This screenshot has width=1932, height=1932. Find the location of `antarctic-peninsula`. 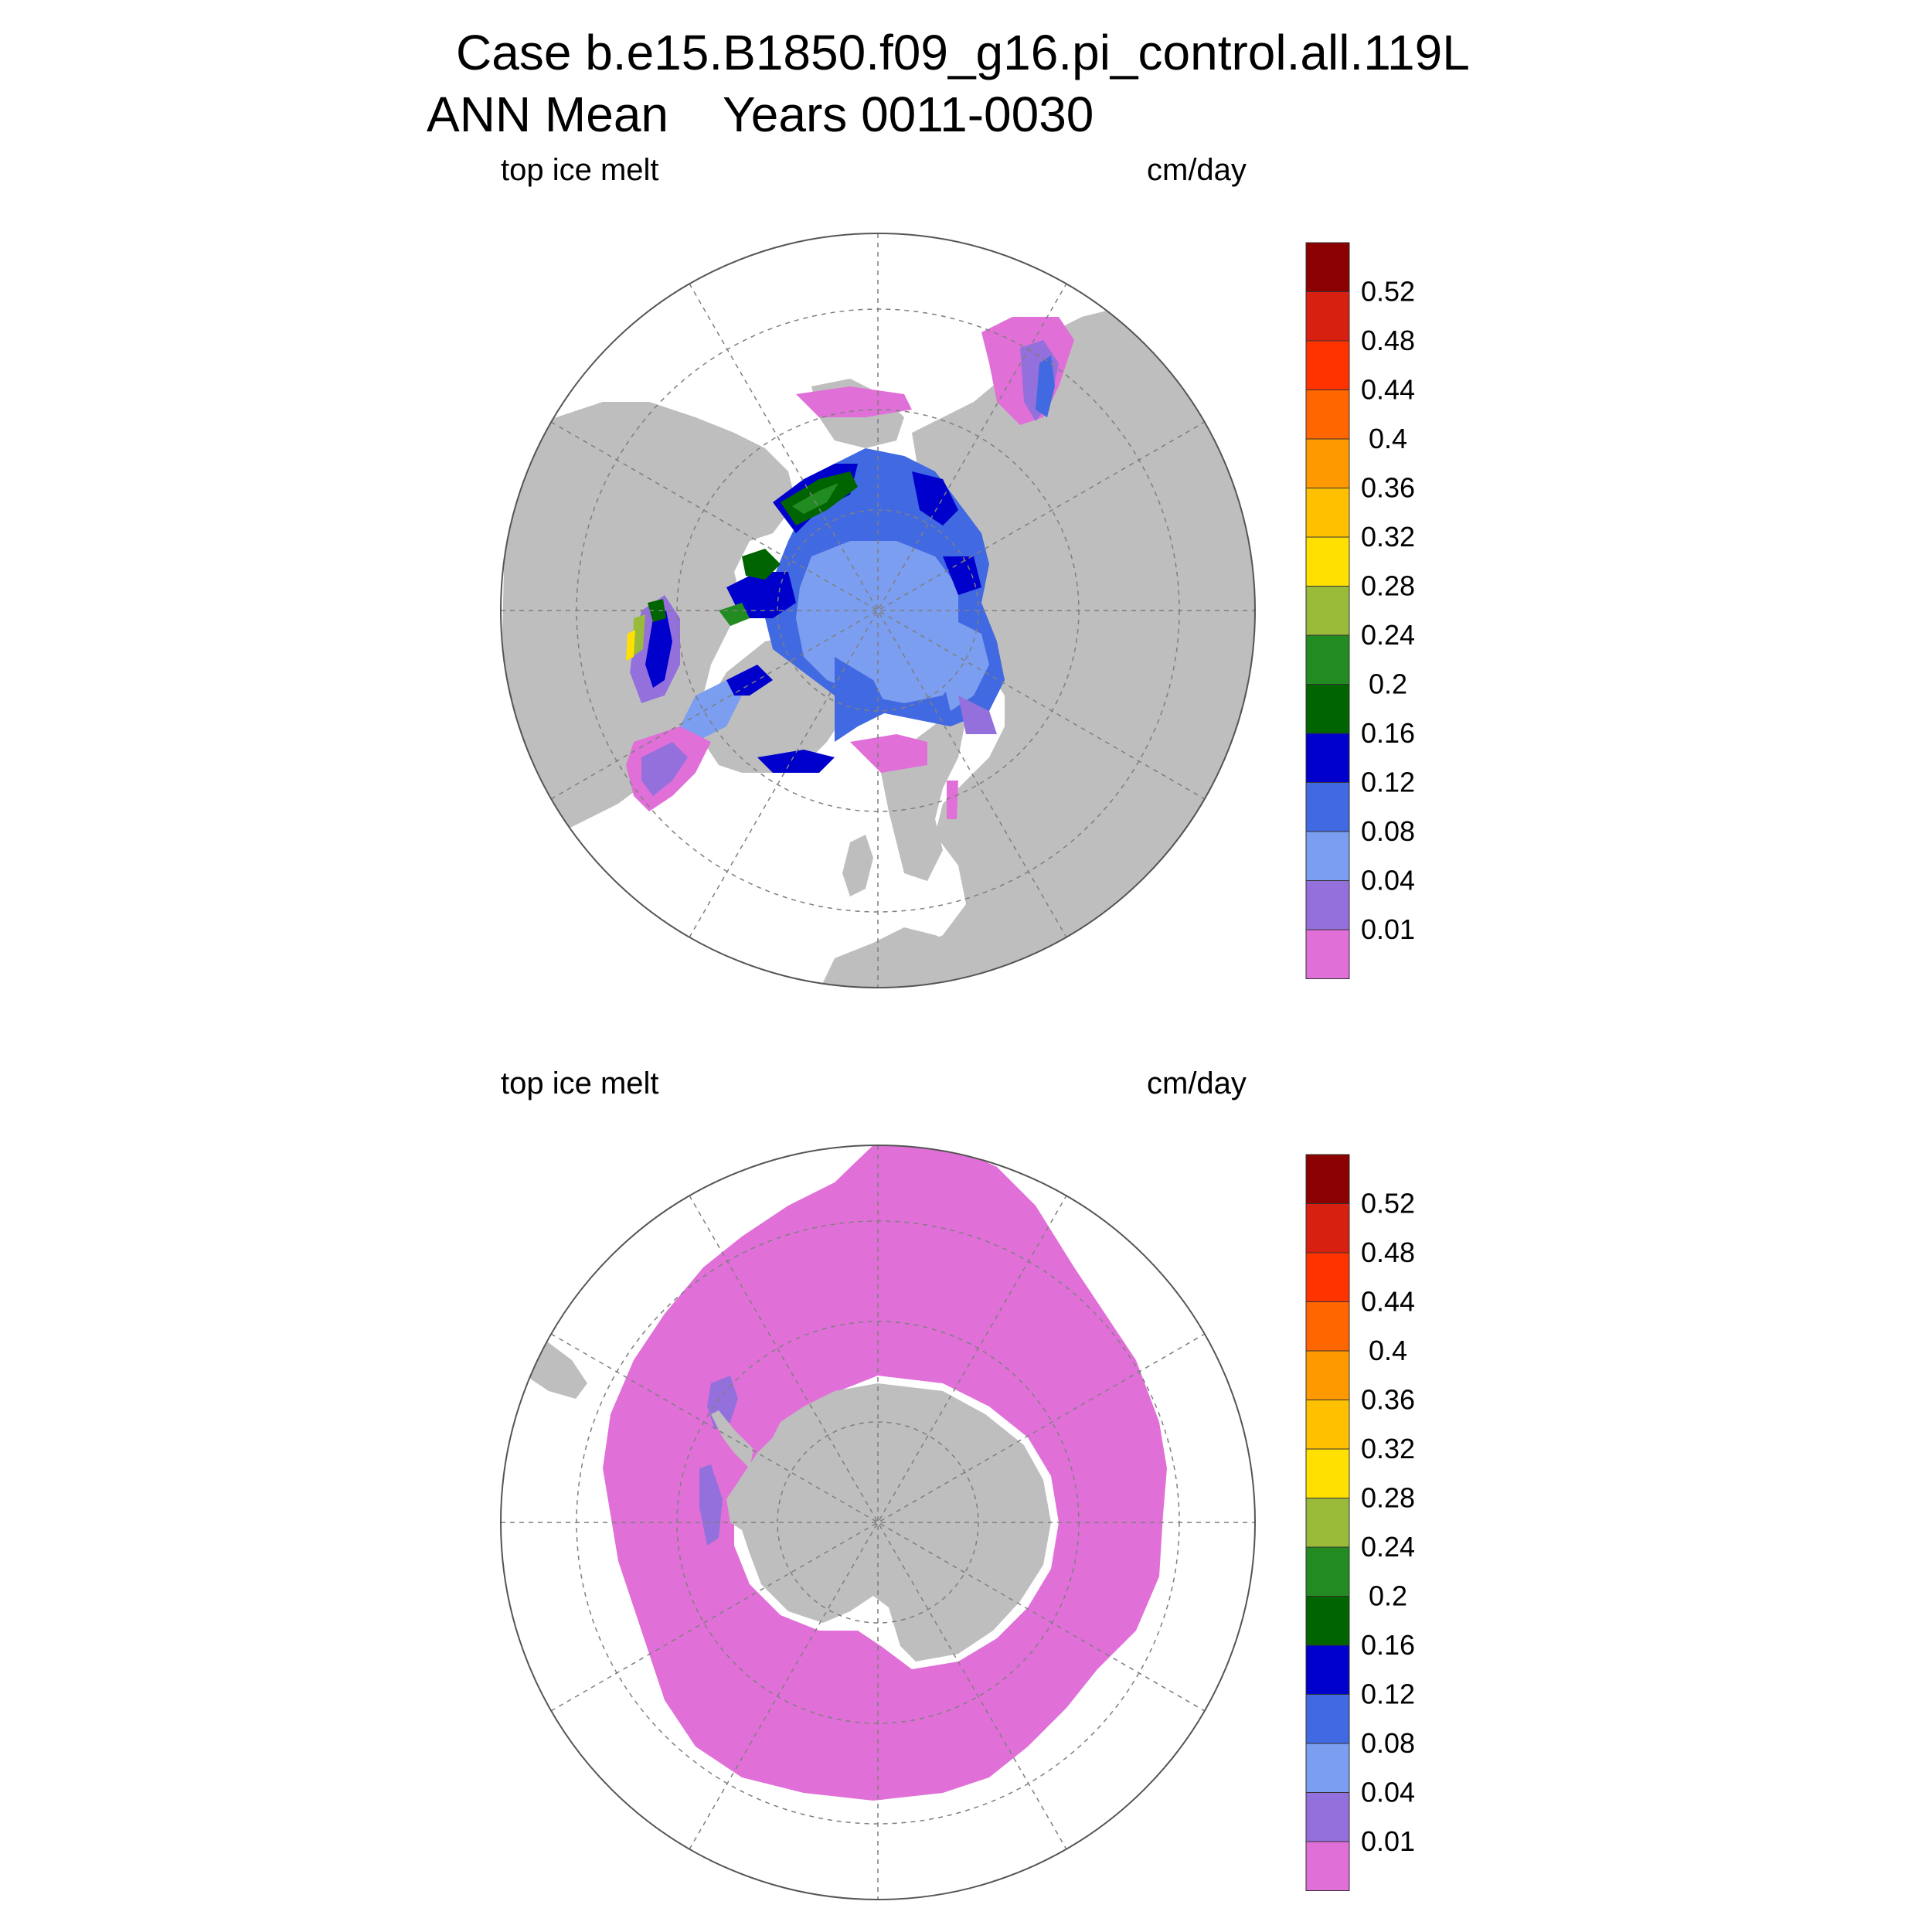

antarctic-peninsula is located at coordinates (732, 1439).